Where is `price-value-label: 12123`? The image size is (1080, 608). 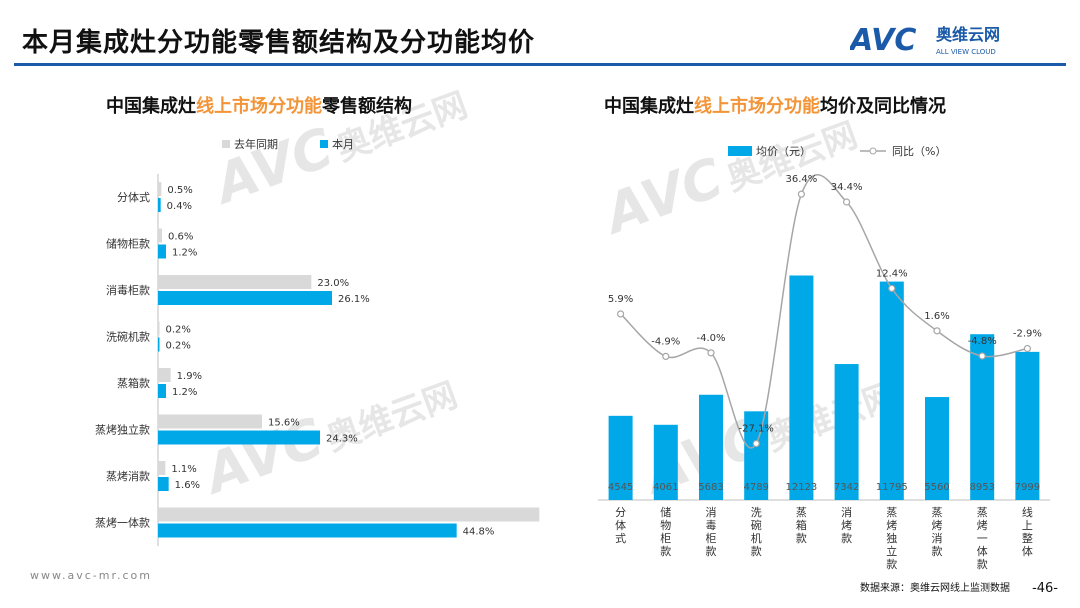
price-value-label: 12123 is located at coordinates (801, 487).